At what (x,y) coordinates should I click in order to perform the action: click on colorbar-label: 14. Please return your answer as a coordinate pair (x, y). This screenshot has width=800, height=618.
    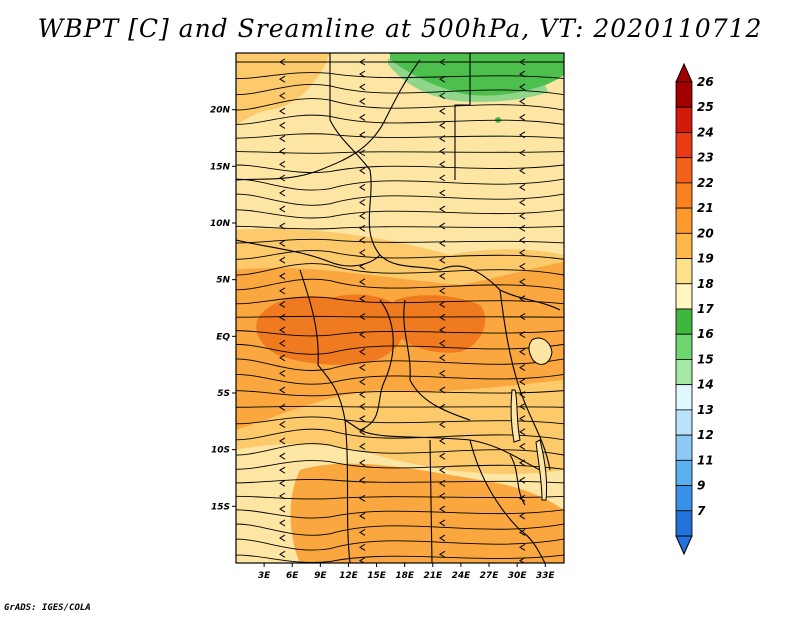
    Looking at the image, I should click on (705, 385).